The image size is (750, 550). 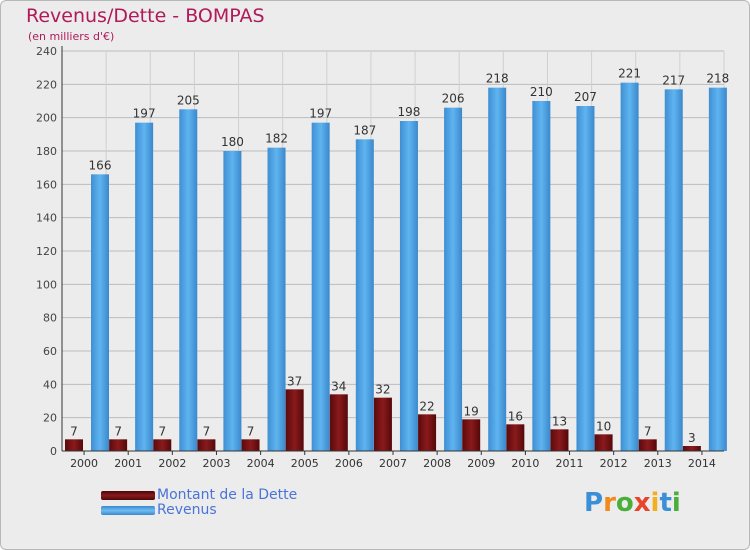 What do you see at coordinates (261, 463) in the screenshot?
I see `x-tick-label: 2004` at bounding box center [261, 463].